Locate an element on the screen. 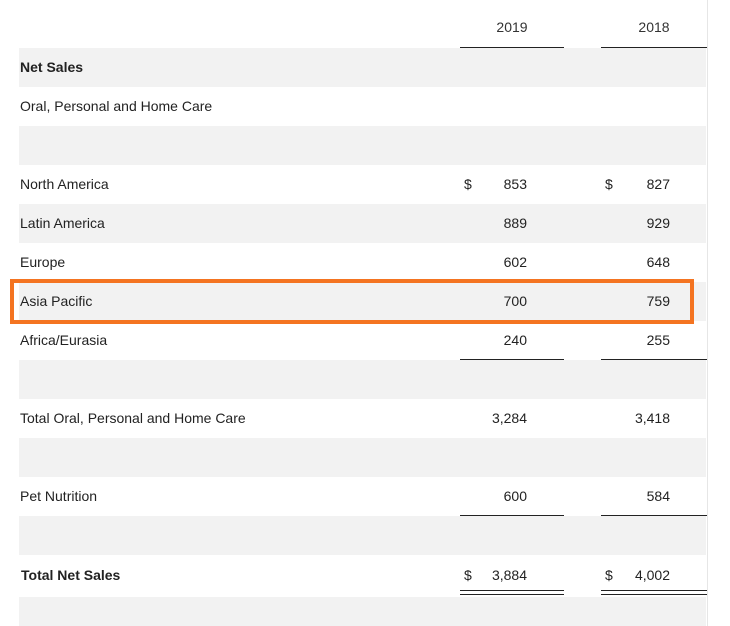 The image size is (730, 626). table-row-segment-header: Oral, Personal and Home Care is located at coordinates (362, 106).